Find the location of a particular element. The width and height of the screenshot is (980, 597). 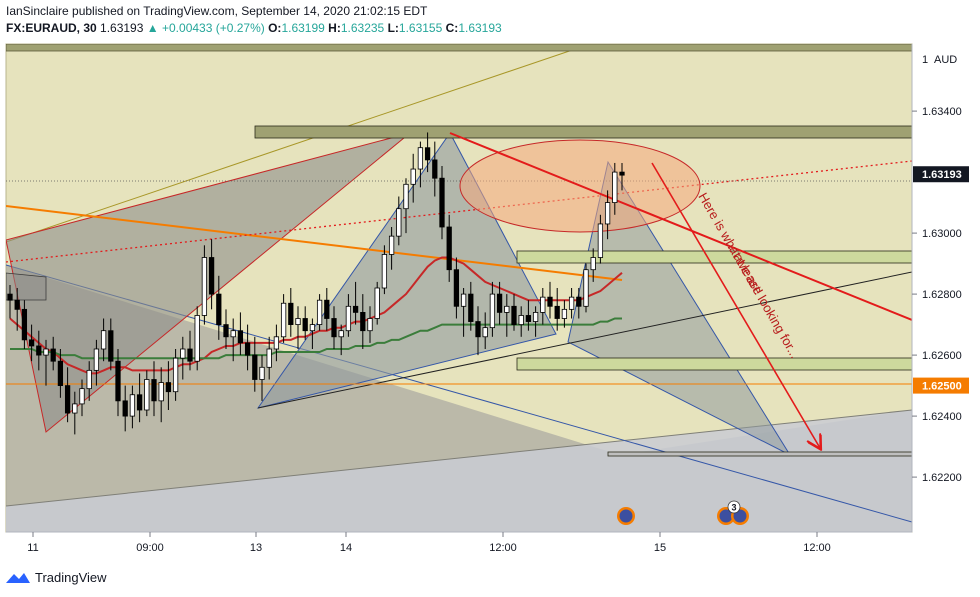

orange-trendline is located at coordinates (314, 243).